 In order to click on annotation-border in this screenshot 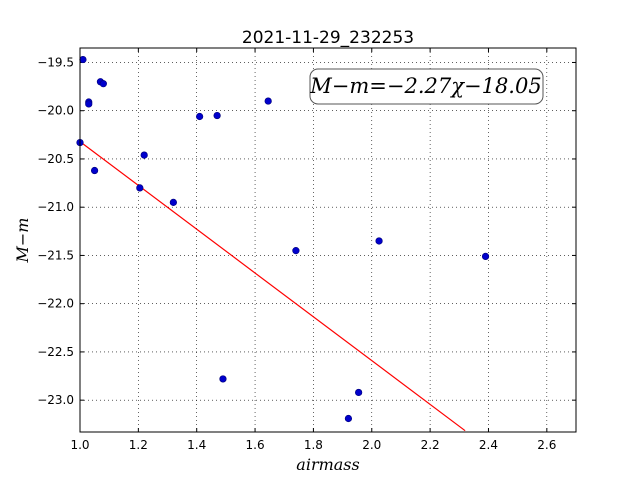, I will do `click(426, 86)`.